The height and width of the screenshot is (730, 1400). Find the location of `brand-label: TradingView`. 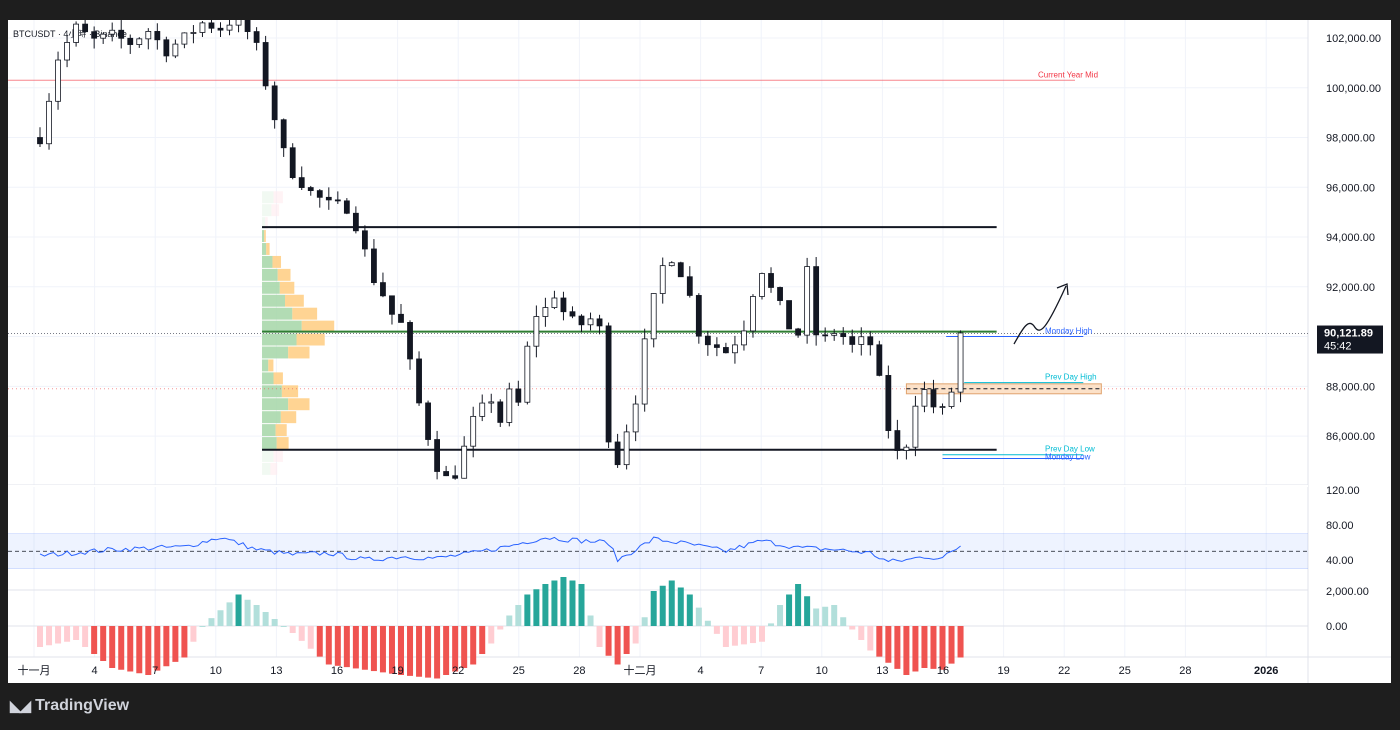

brand-label: TradingView is located at coordinates (82, 705).